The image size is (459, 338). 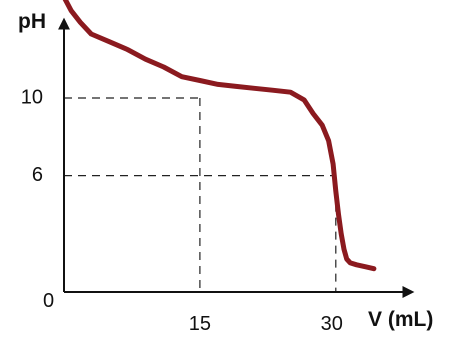 What do you see at coordinates (32, 21) in the screenshot?
I see `y-axis-label: pH` at bounding box center [32, 21].